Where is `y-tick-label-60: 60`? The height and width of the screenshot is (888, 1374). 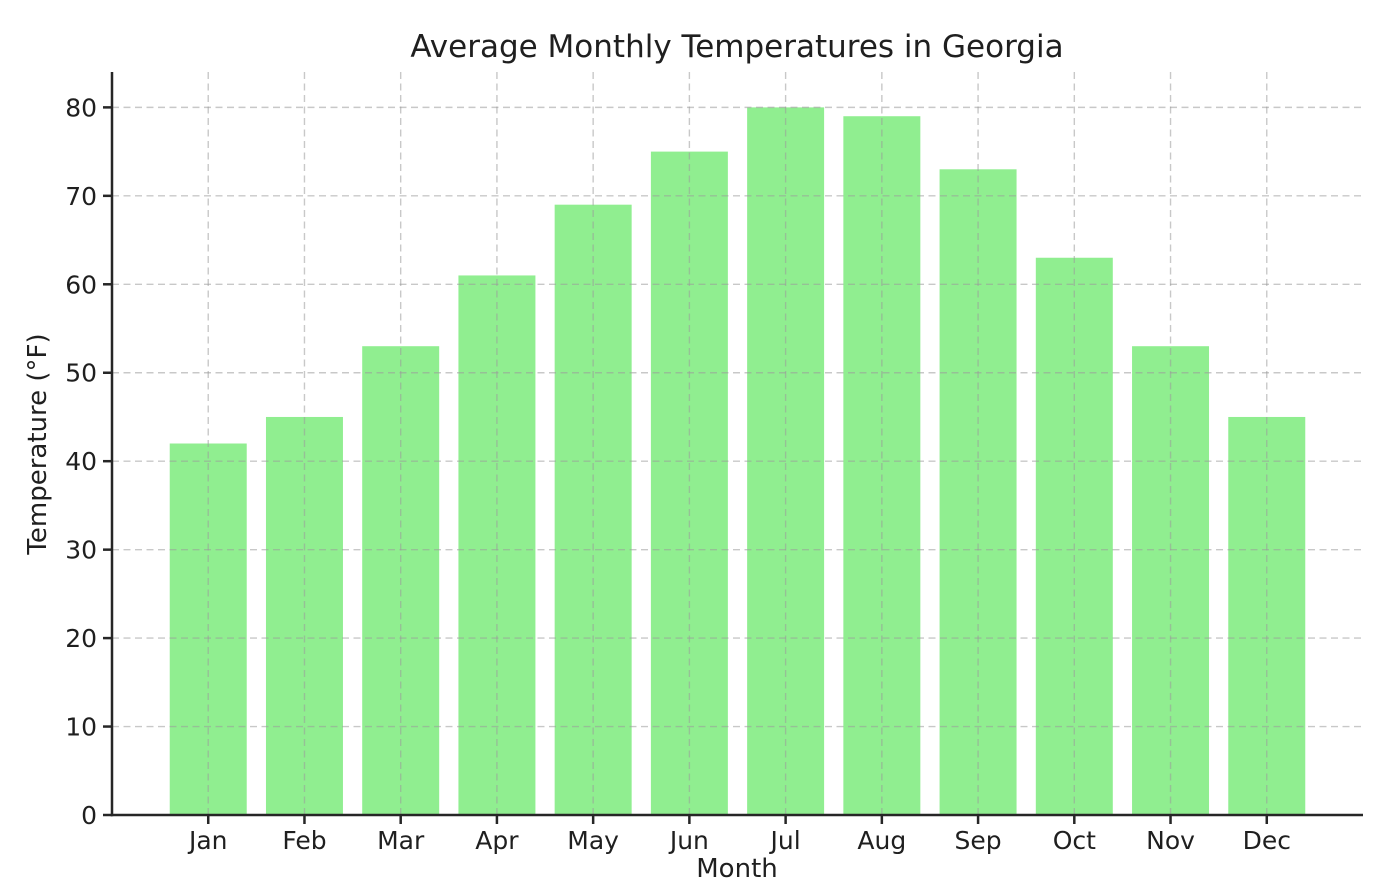
y-tick-label-60: 60 is located at coordinates (81, 284).